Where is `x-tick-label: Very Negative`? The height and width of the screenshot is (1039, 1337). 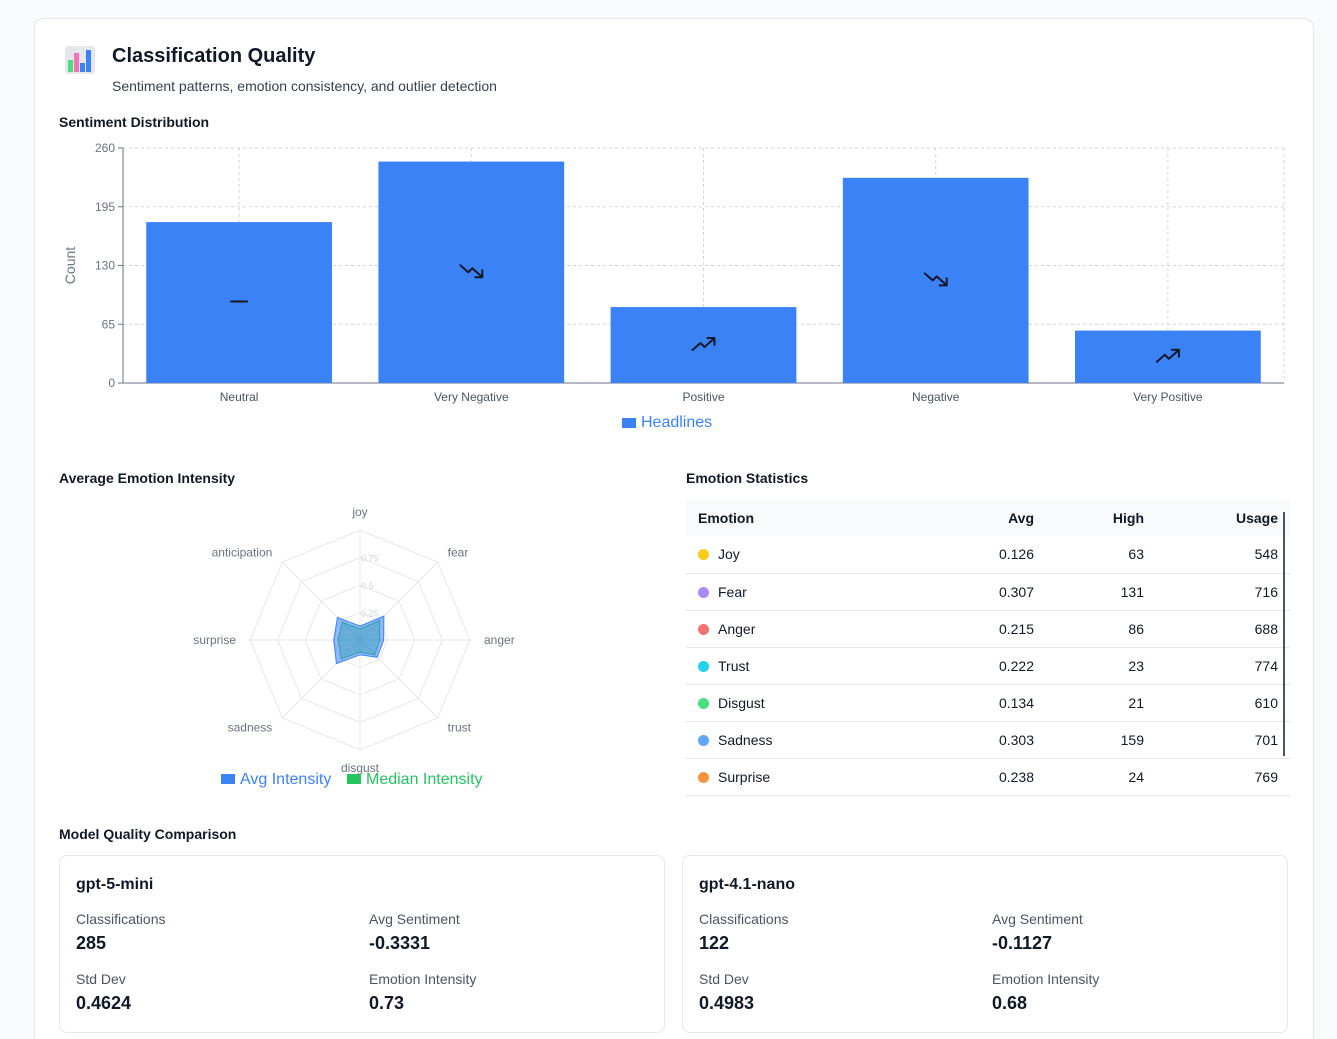
x-tick-label: Very Negative is located at coordinates (471, 397).